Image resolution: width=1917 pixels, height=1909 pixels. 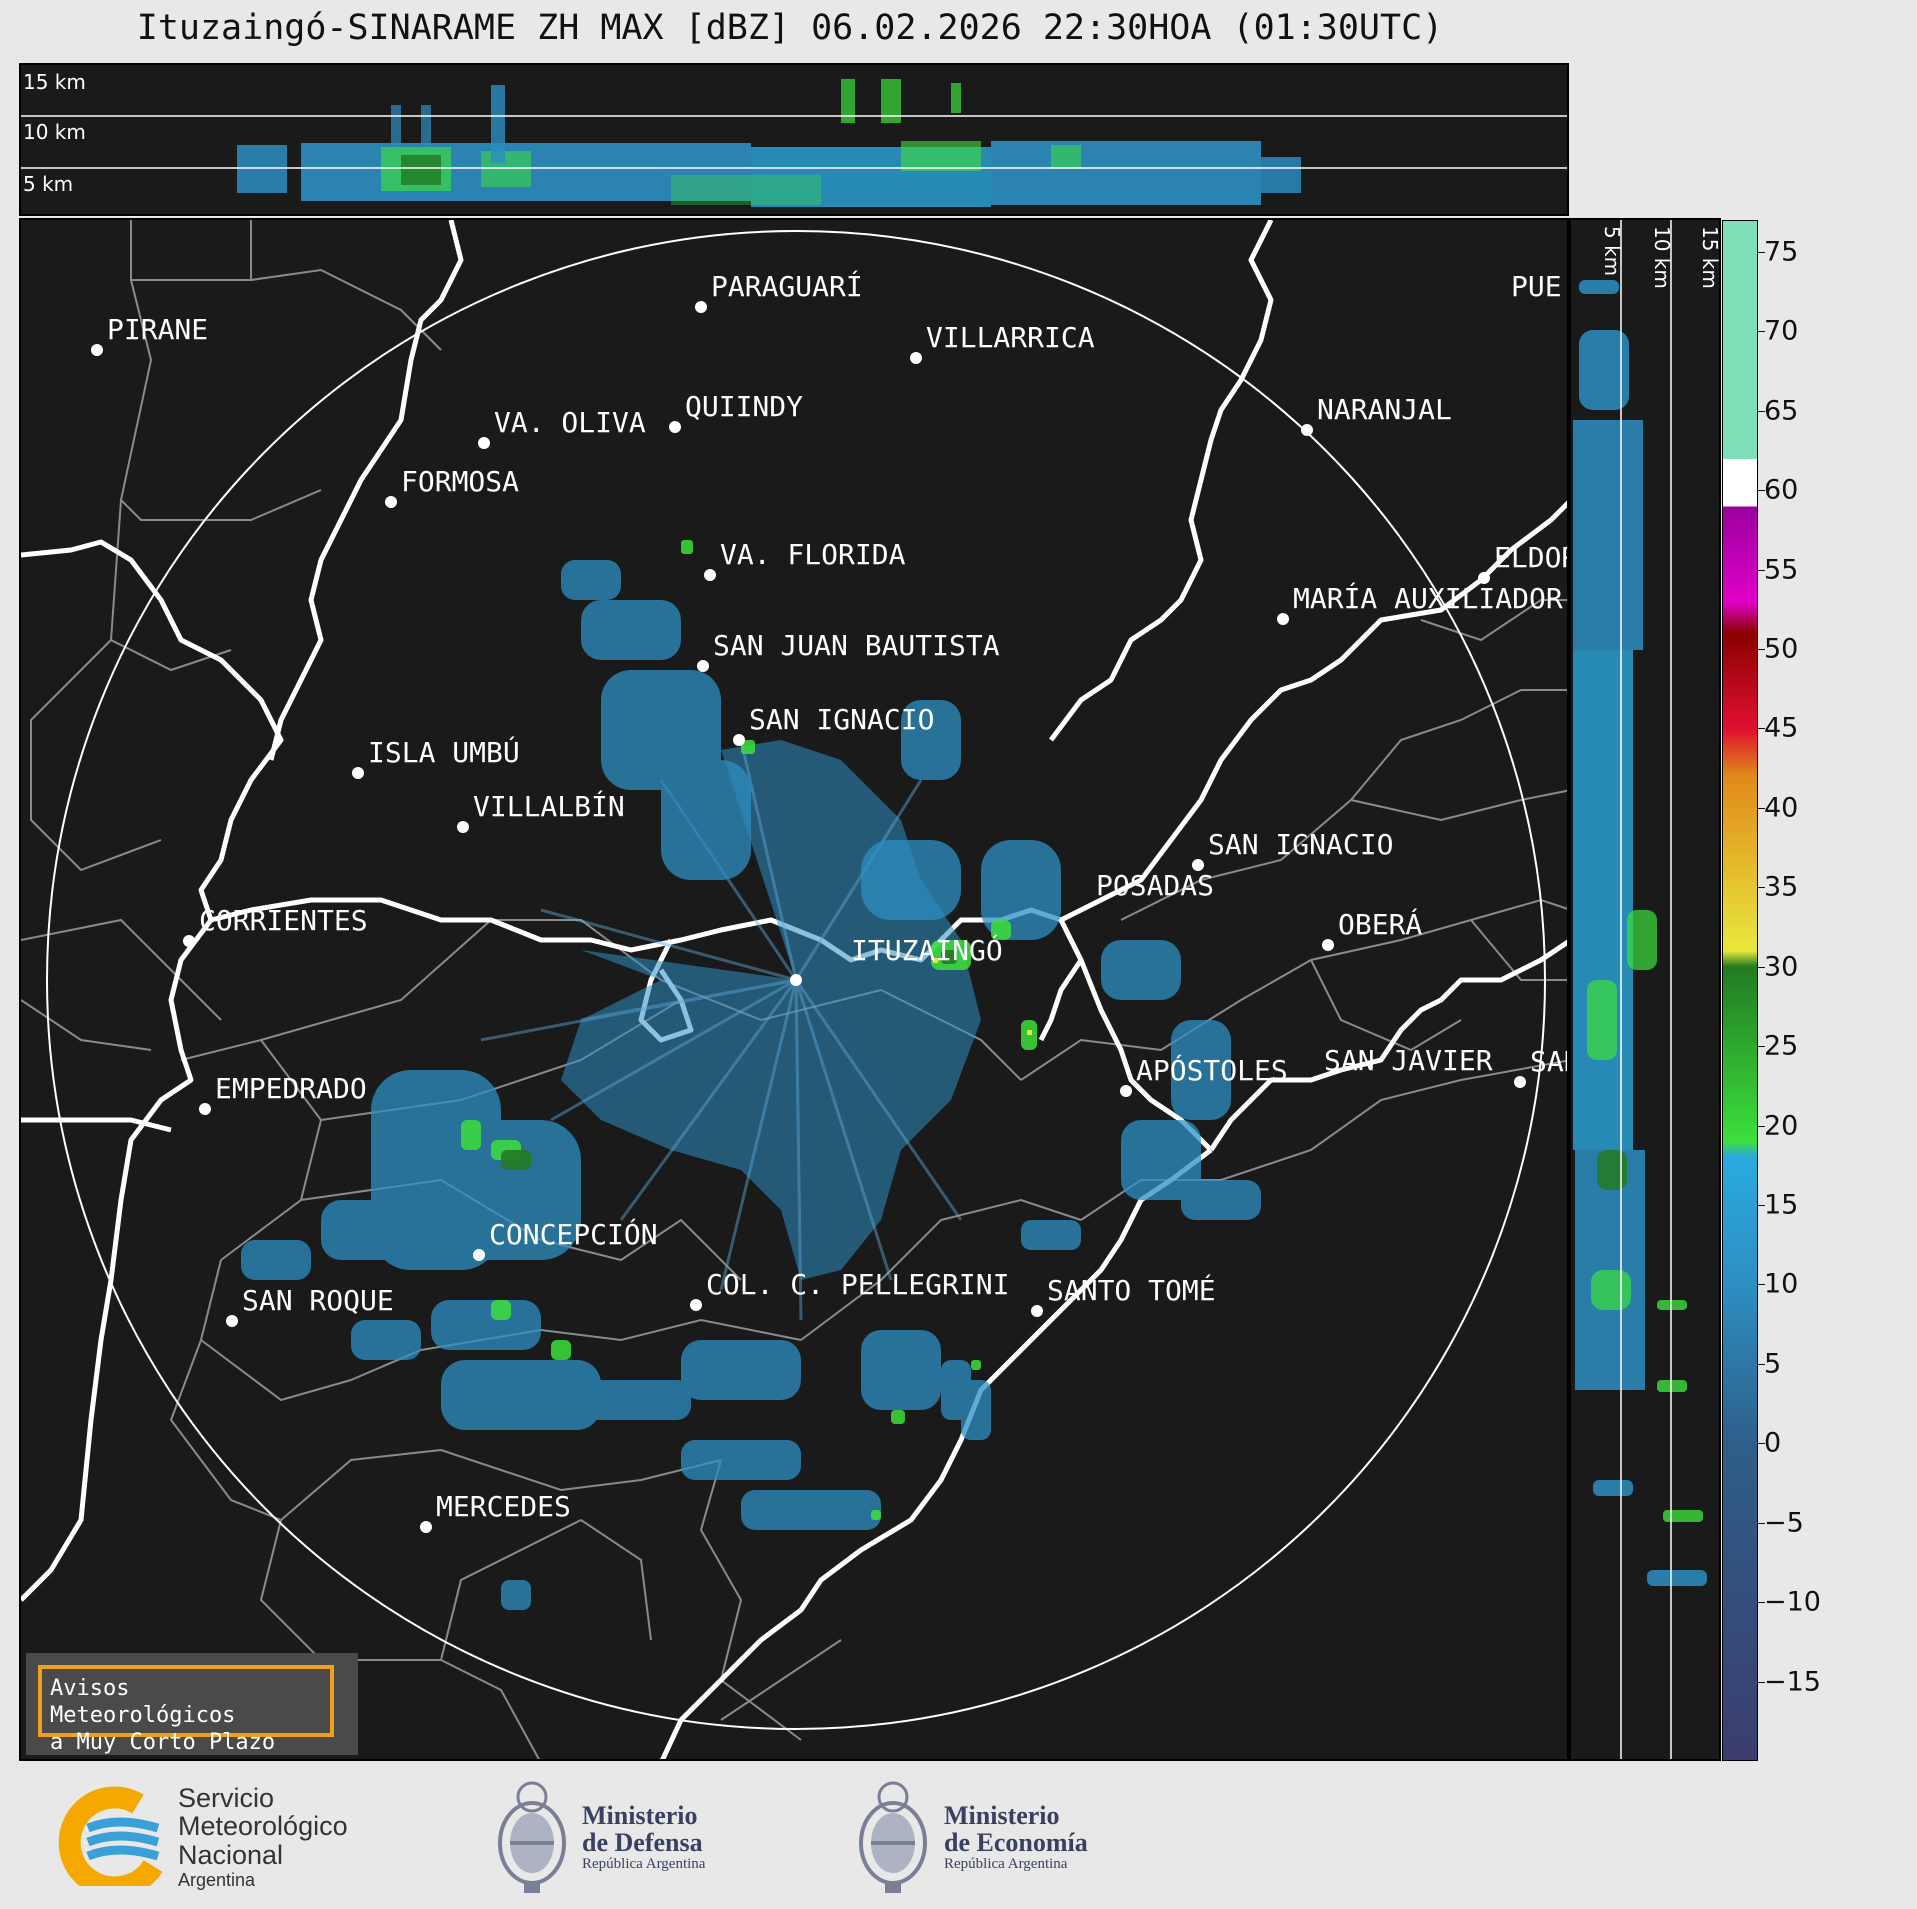 I want to click on smn-line-2: Meteorológico, so click(x=263, y=1826).